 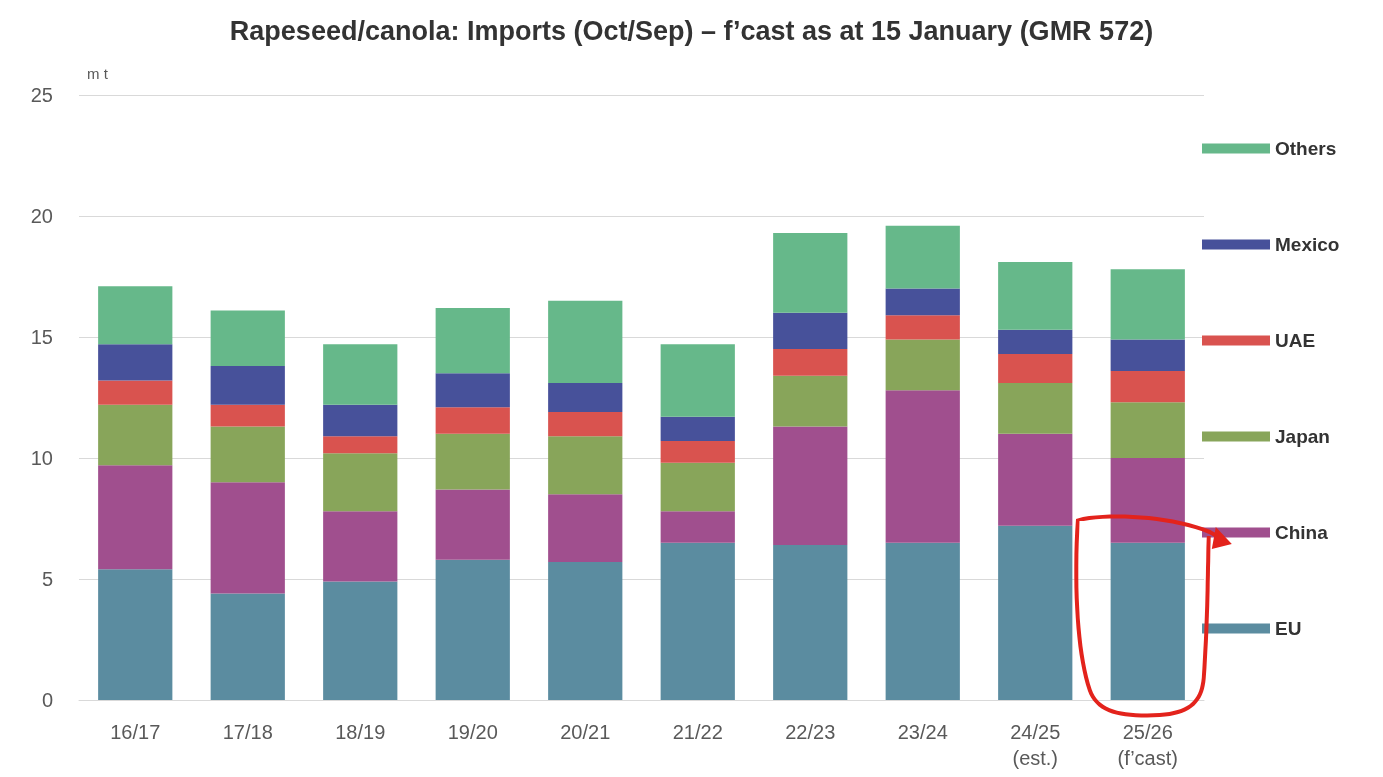 I want to click on chart-title: Rapeseed/canola: Imports (Oct/Sep) – f’cast as at 15 January (GMR 572), so click(x=691, y=30).